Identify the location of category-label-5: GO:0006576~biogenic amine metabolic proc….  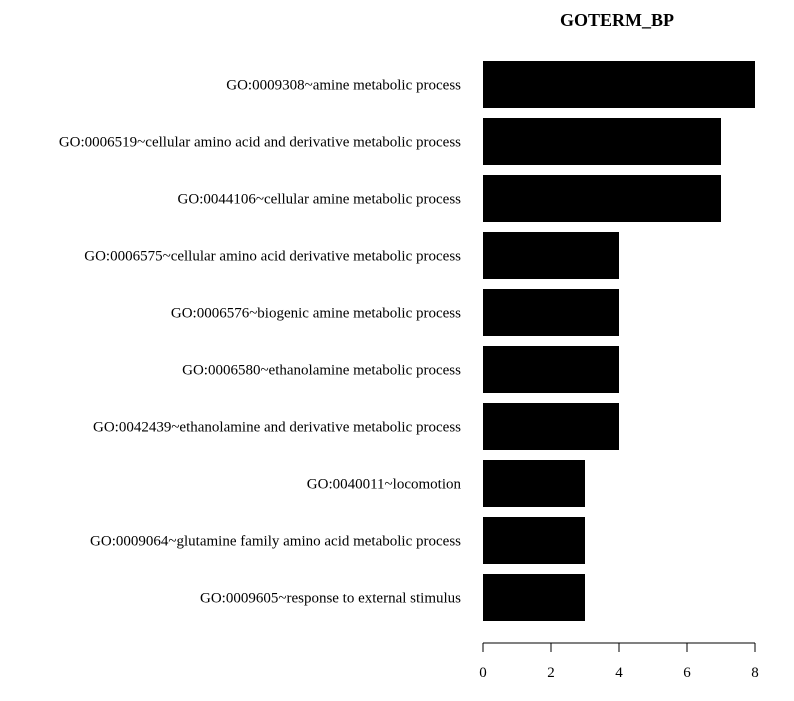
(316, 314).